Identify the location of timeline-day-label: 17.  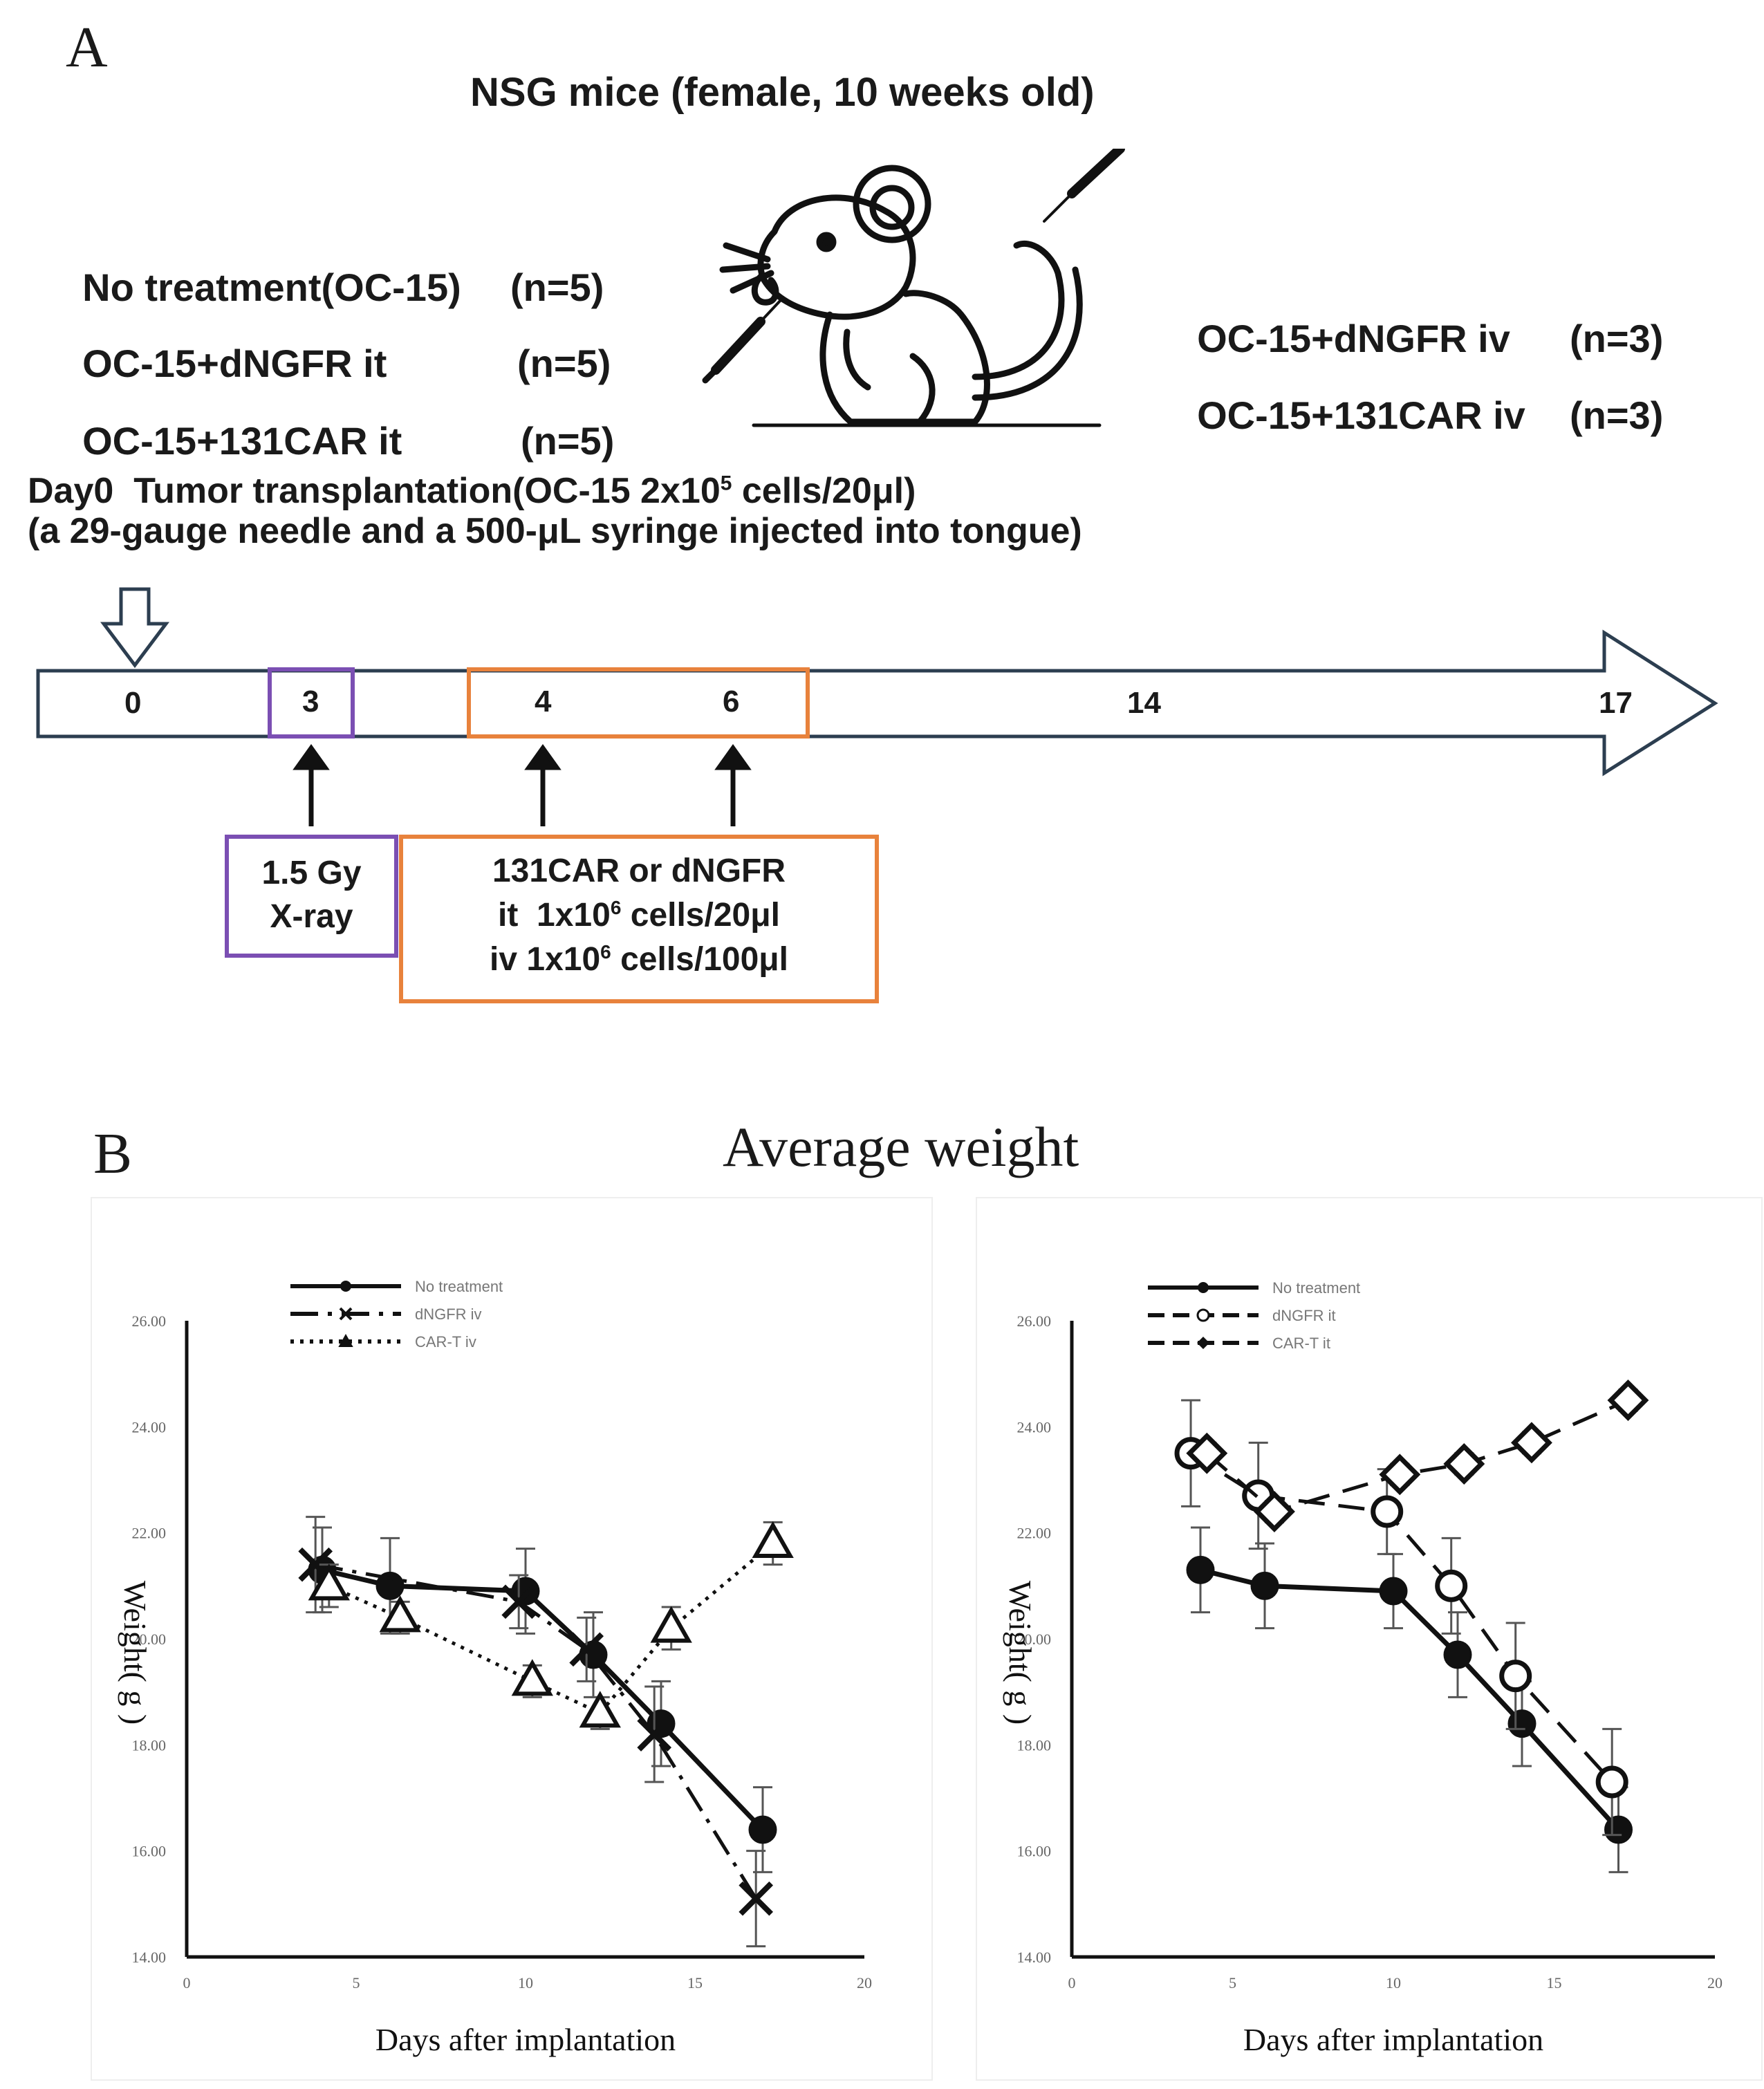
(1616, 703).